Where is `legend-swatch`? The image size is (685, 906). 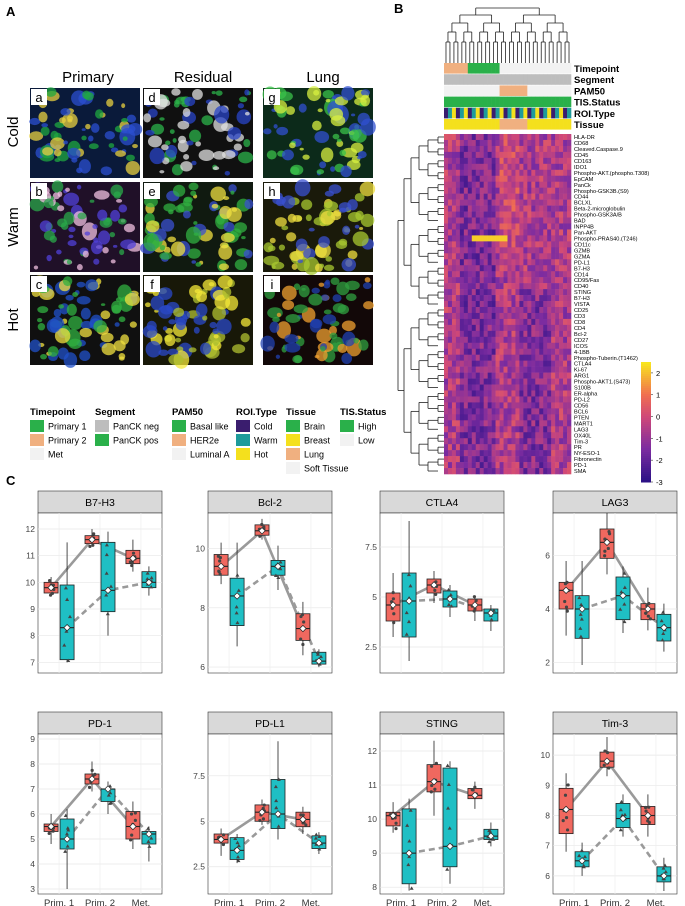
legend-swatch is located at coordinates (243, 454).